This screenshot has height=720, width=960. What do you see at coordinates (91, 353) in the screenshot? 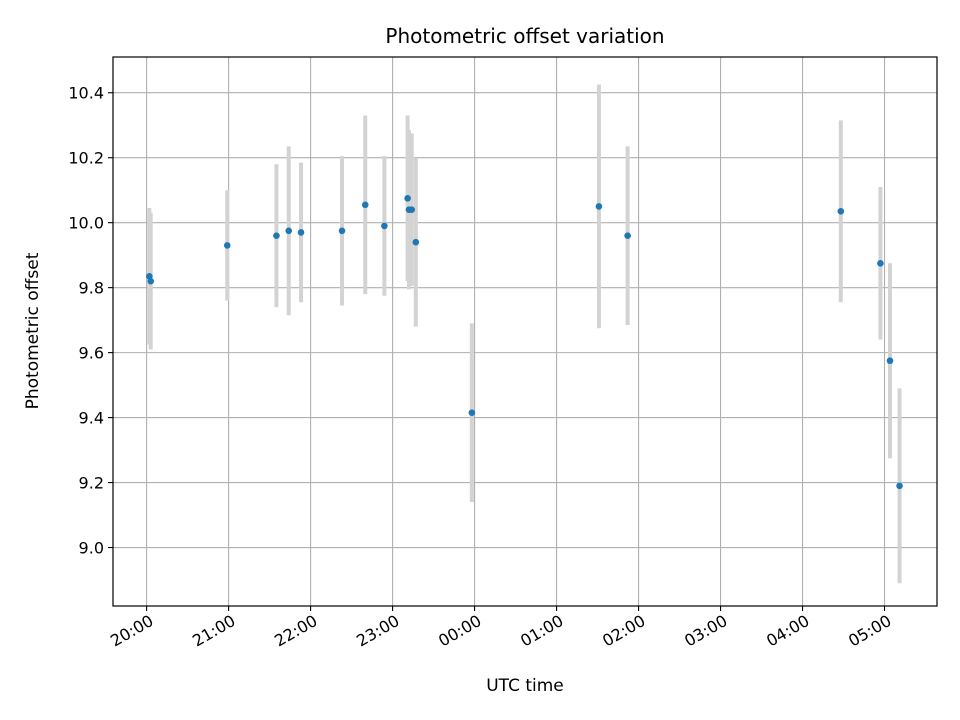
I see `y-tick-label: 9.6` at bounding box center [91, 353].